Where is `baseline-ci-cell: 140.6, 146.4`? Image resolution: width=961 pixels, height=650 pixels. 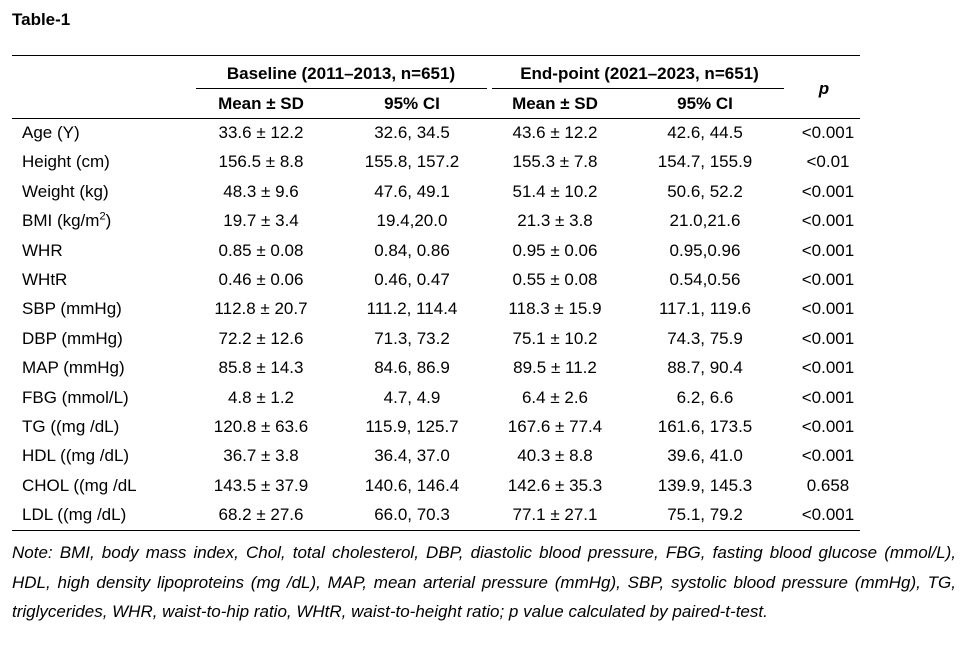
baseline-ci-cell: 140.6, 146.4 is located at coordinates (412, 485).